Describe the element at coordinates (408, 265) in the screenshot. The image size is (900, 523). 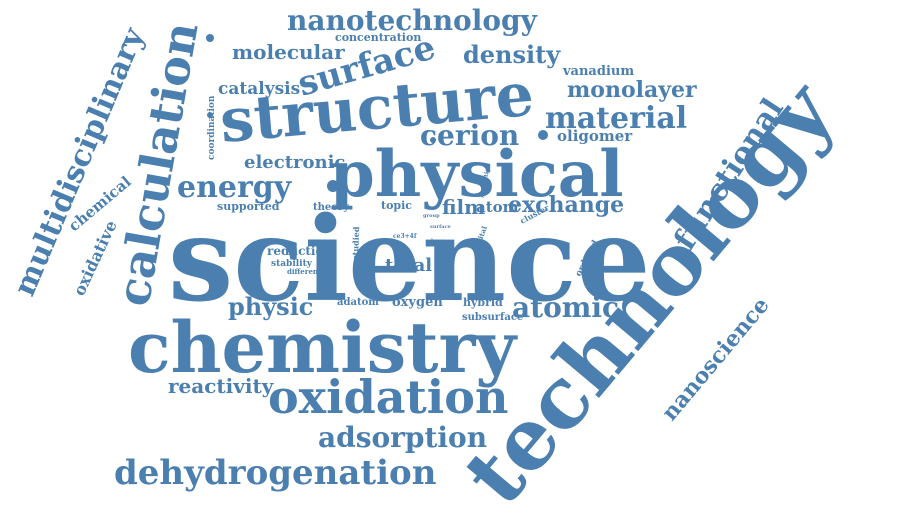
I see `word-total: total` at that location.